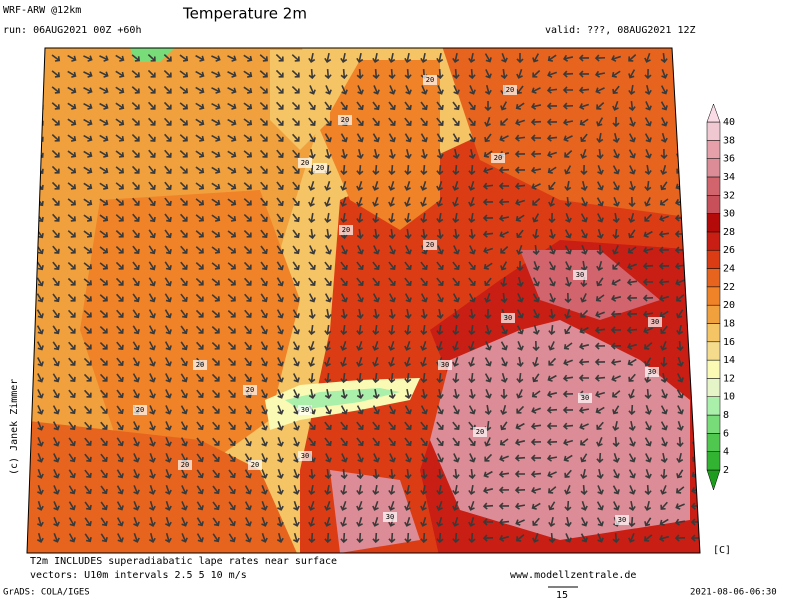 This screenshot has height=600, width=800. What do you see at coordinates (375, 511) in the screenshot?
I see `field-italy` at bounding box center [375, 511].